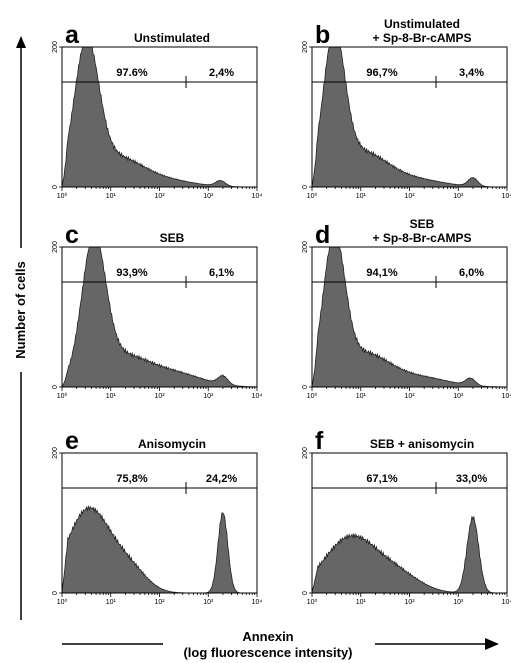 The height and width of the screenshot is (663, 511). Describe the element at coordinates (409, 554) in the screenshot. I see `histogram-f` at that location.